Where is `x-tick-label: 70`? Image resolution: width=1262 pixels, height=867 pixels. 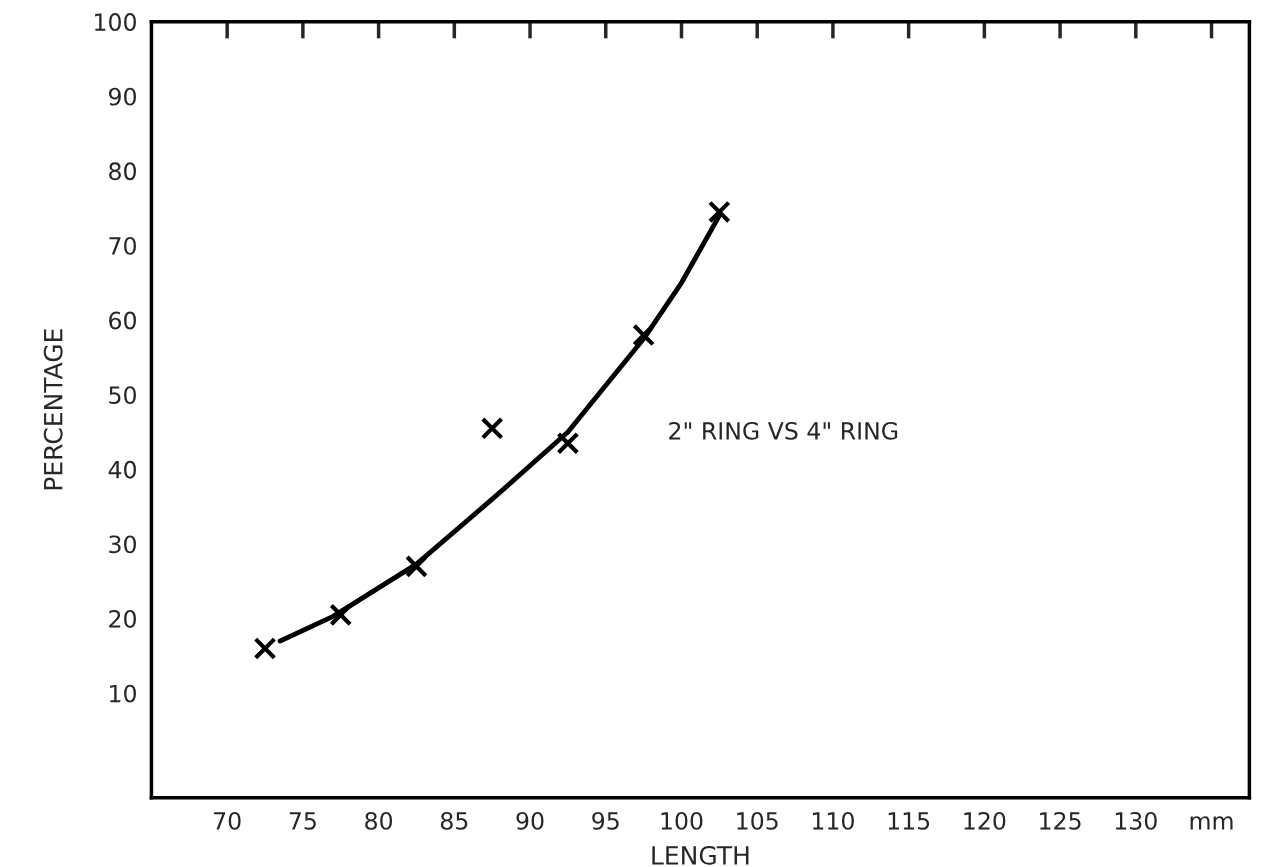
x-tick-label: 70 is located at coordinates (227, 820).